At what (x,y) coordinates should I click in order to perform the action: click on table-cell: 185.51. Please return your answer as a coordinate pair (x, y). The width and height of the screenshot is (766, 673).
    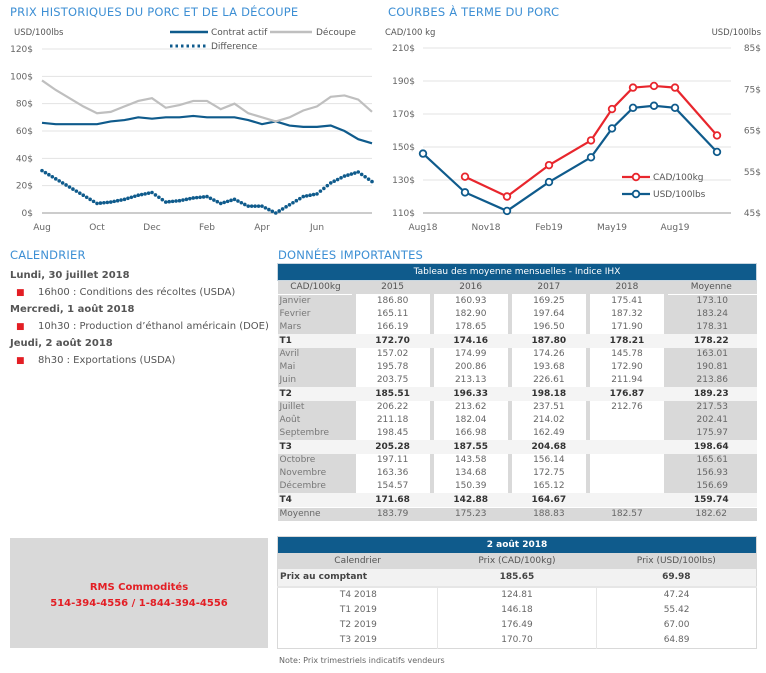
    Looking at the image, I should click on (392, 394).